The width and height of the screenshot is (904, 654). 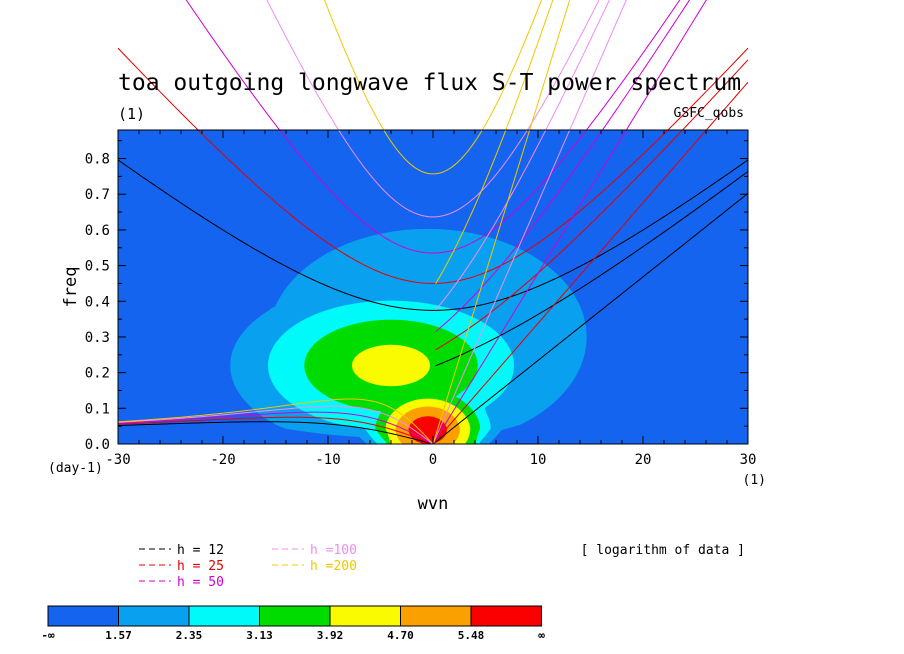 I want to click on mrg-curve-h12, so click(x=592, y=269).